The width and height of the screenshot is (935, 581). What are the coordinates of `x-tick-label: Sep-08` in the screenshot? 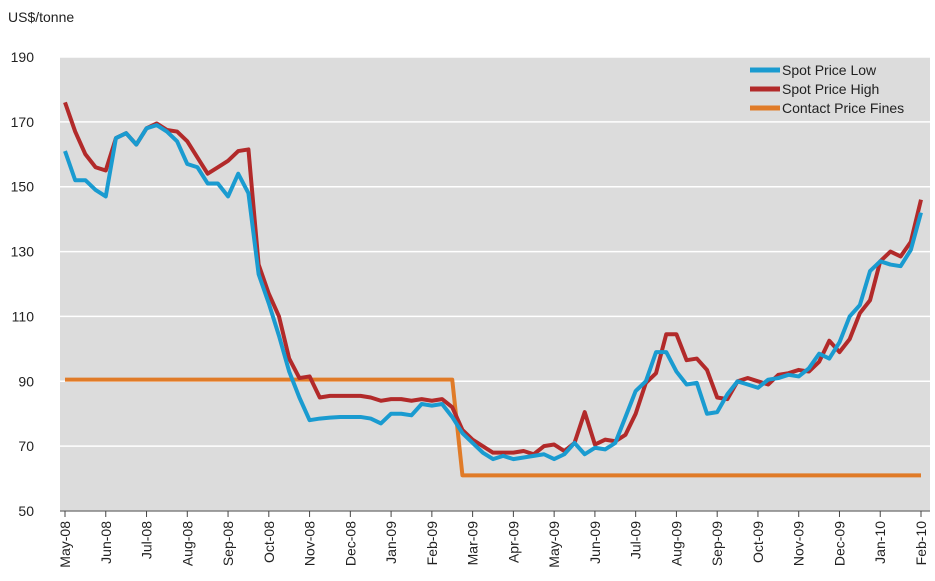 It's located at (228, 543).